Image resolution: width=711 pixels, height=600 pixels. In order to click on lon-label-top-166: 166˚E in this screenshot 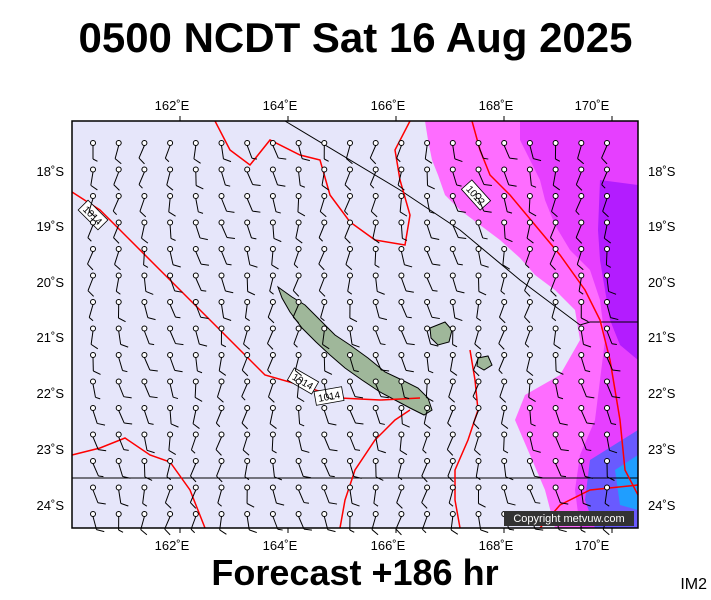, I will do `click(388, 105)`.